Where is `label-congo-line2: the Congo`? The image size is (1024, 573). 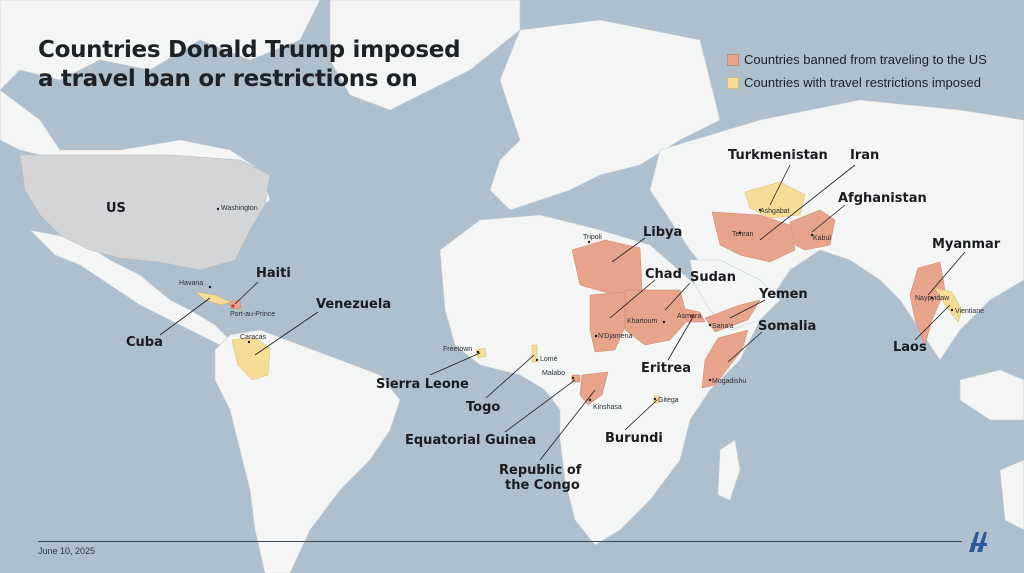
label-congo-line2: the Congo is located at coordinates (542, 485).